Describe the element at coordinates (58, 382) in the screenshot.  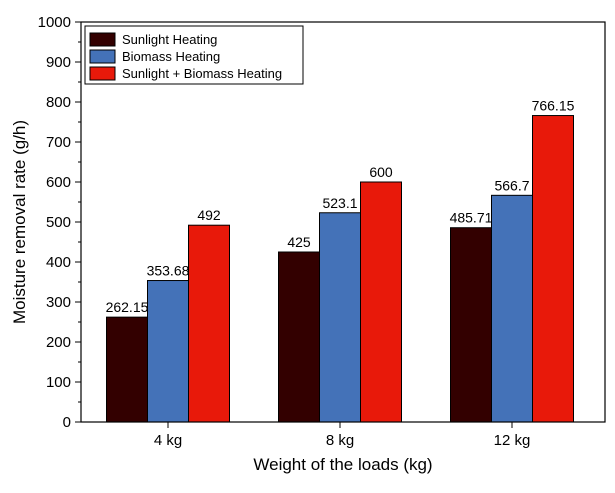
I see `y-tick-label: 100` at that location.